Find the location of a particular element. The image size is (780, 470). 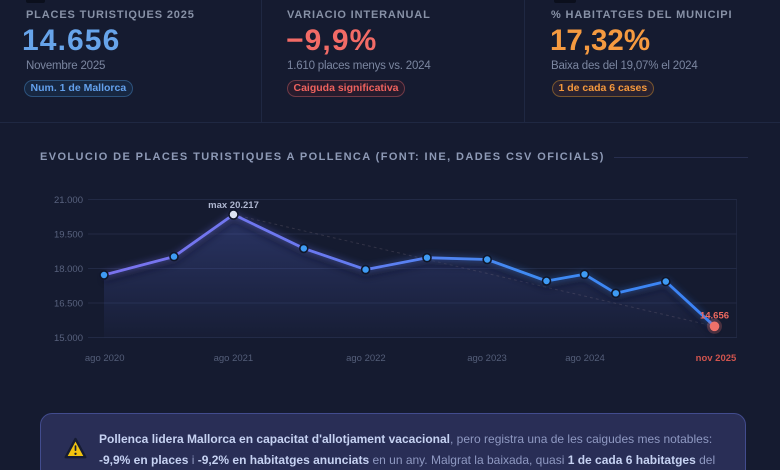

svg-text: 15.000 is located at coordinates (68, 338).